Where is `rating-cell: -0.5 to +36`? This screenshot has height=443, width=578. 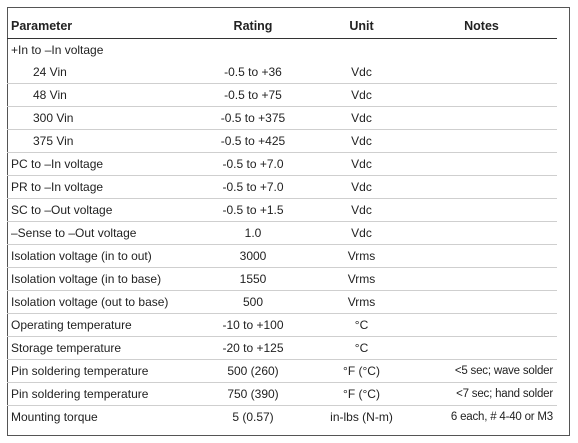
rating-cell: -0.5 to +36 is located at coordinates (253, 72).